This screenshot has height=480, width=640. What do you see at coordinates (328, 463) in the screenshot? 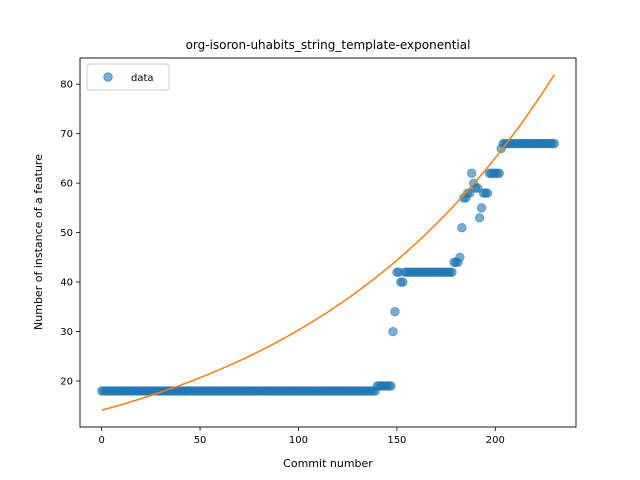
I see `x-axis-label: Commit number` at bounding box center [328, 463].